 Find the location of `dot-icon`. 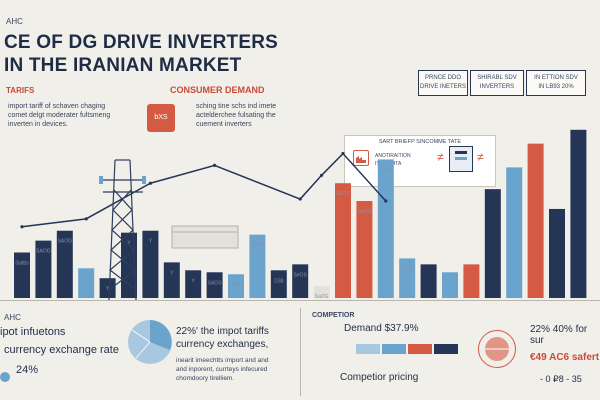

dot-icon is located at coordinates (5, 377).